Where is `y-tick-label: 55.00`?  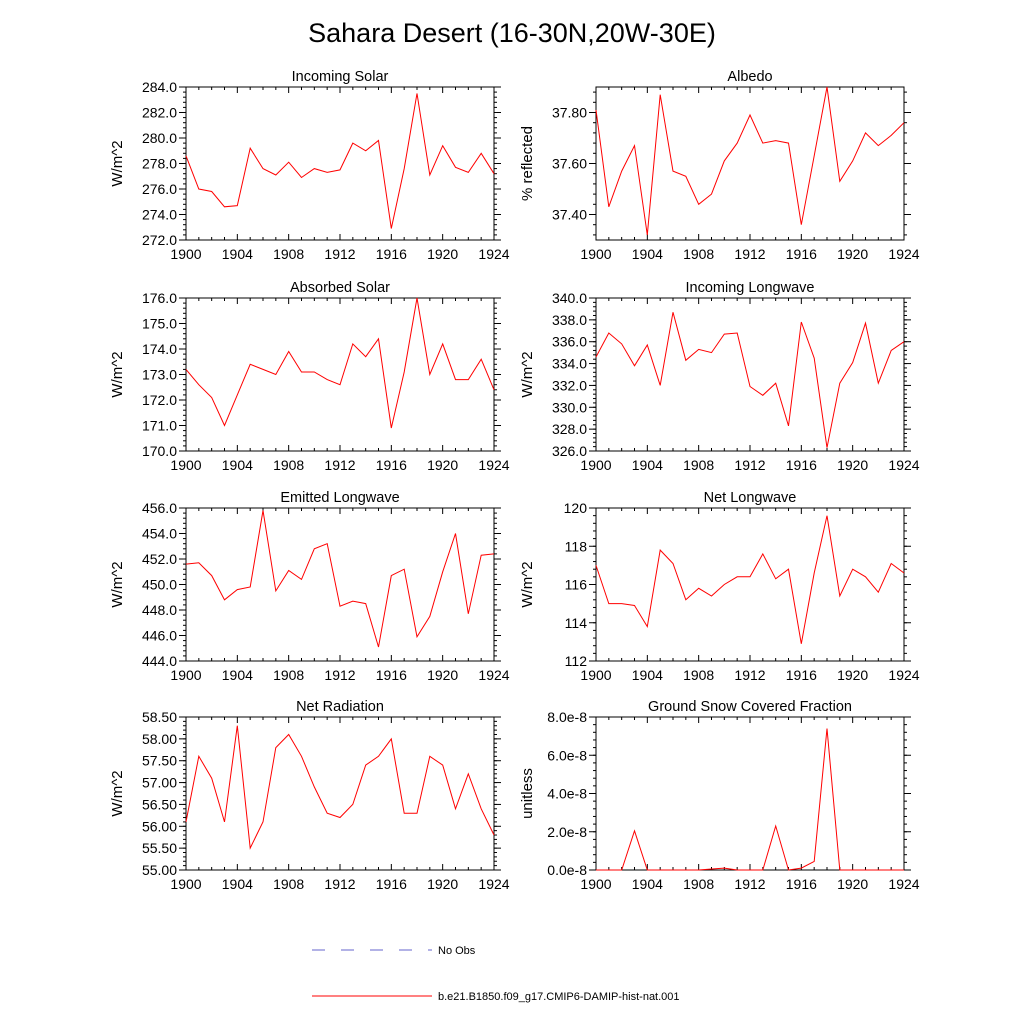 y-tick-label: 55.00 is located at coordinates (159, 870).